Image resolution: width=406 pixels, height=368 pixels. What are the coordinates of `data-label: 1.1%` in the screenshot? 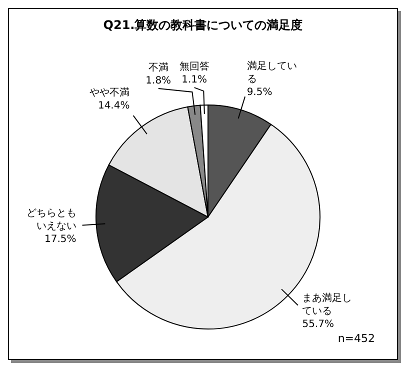 It's located at (195, 80).